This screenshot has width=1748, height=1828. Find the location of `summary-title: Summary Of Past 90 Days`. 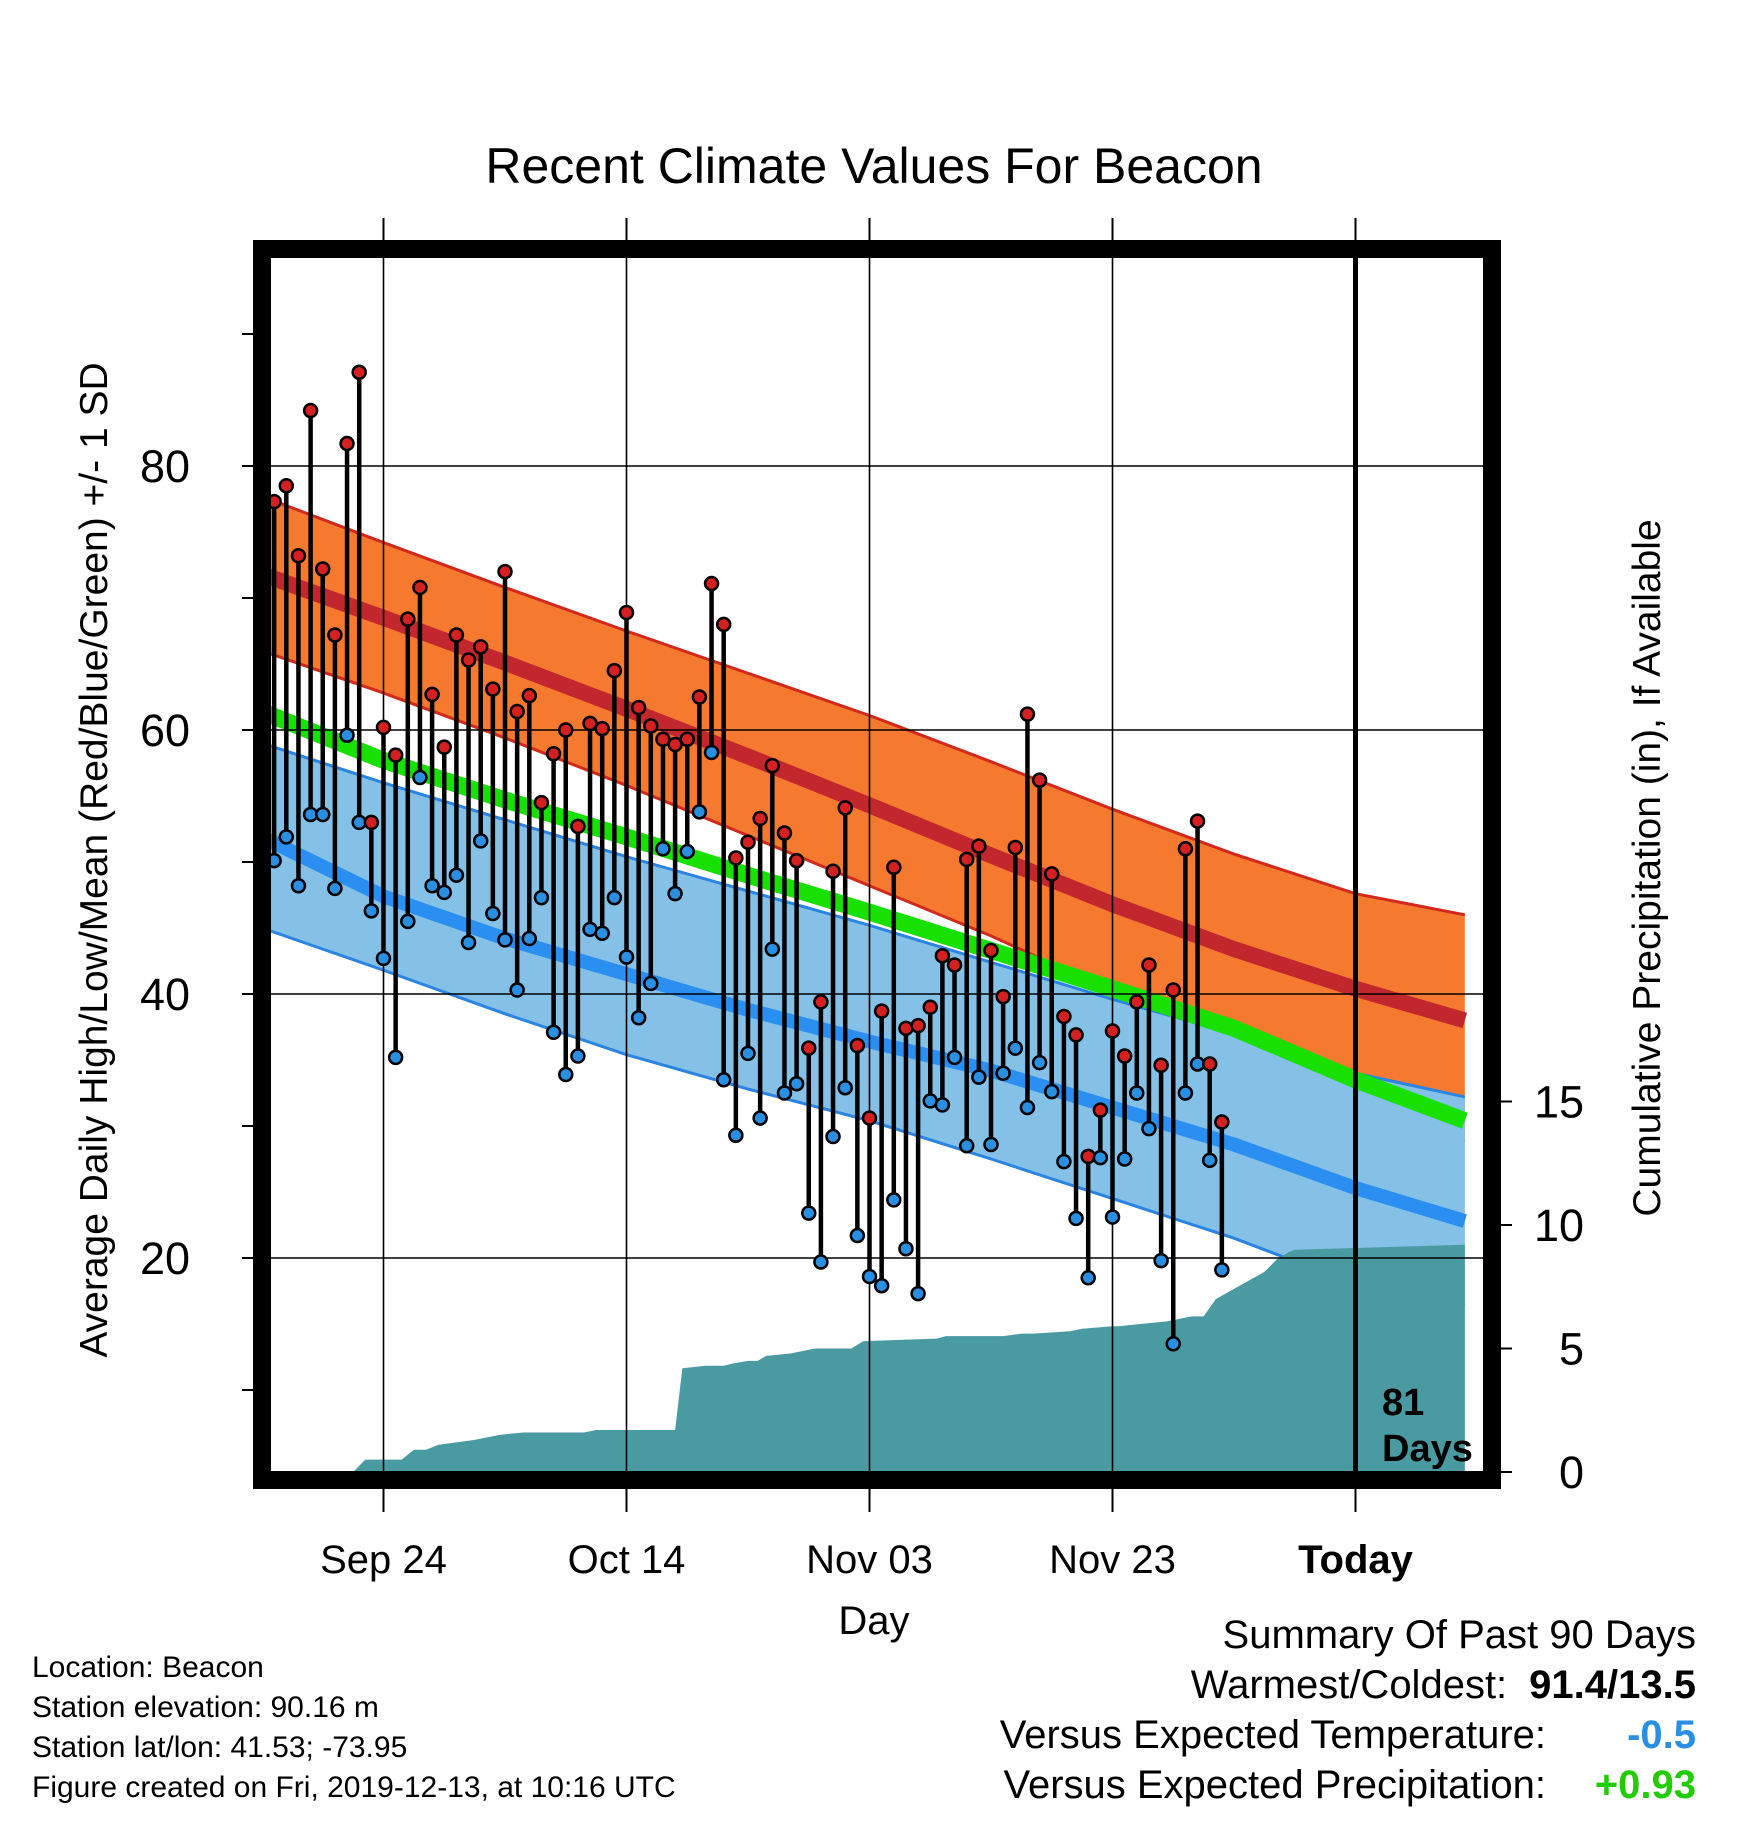

summary-title: Summary Of Past 90 Days is located at coordinates (1459, 1635).